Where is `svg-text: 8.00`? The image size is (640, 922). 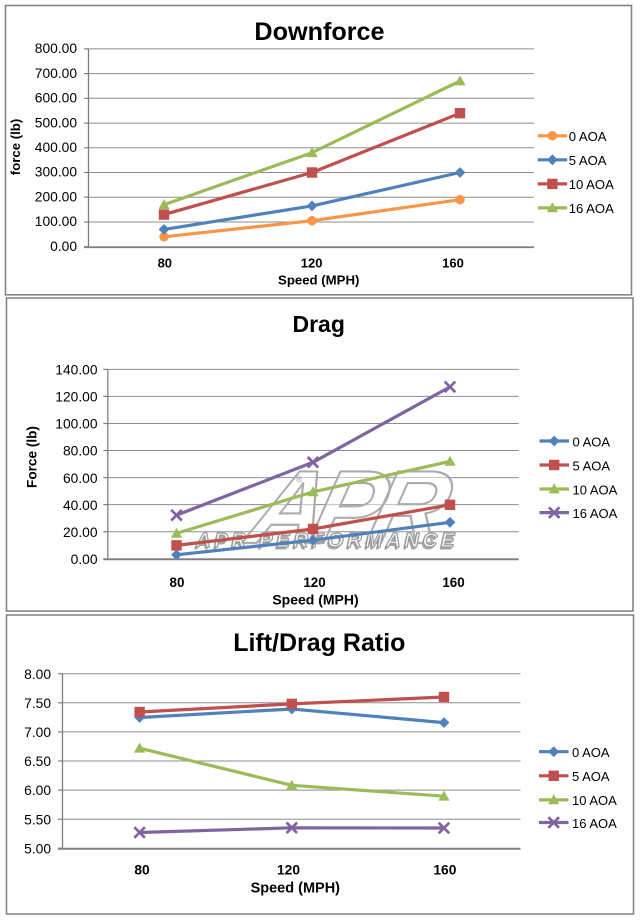 svg-text: 8.00 is located at coordinates (37, 674).